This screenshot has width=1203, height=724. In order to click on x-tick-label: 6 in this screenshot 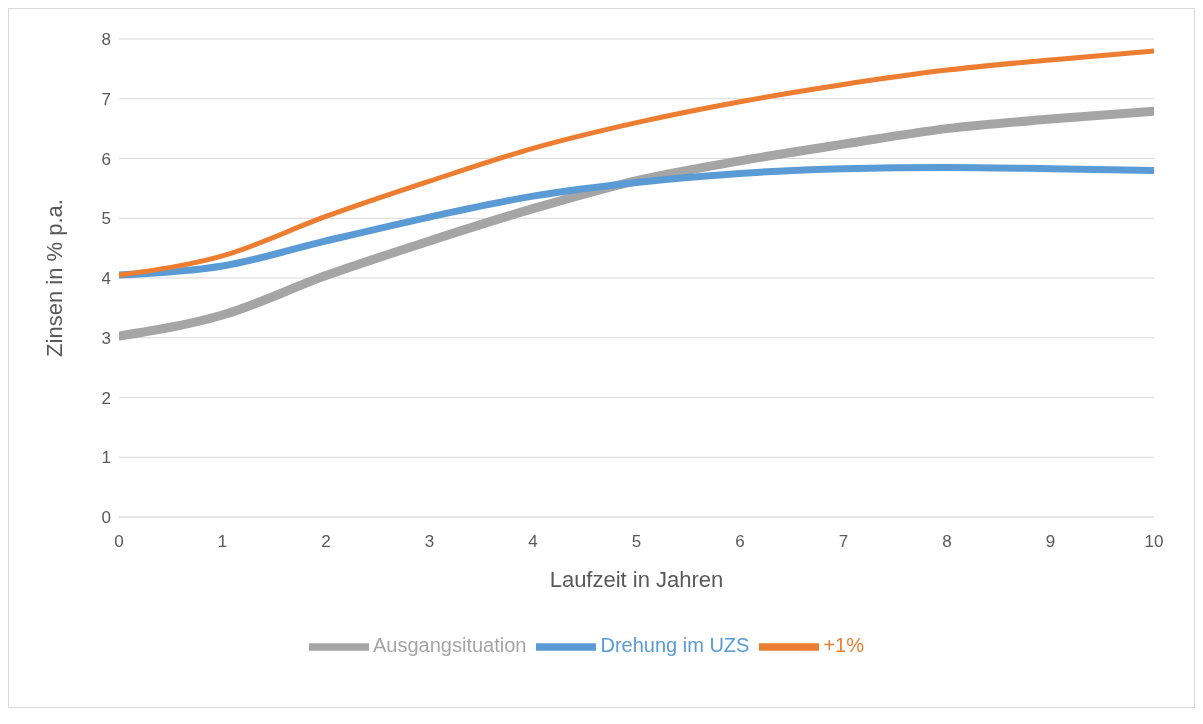, I will do `click(740, 542)`.